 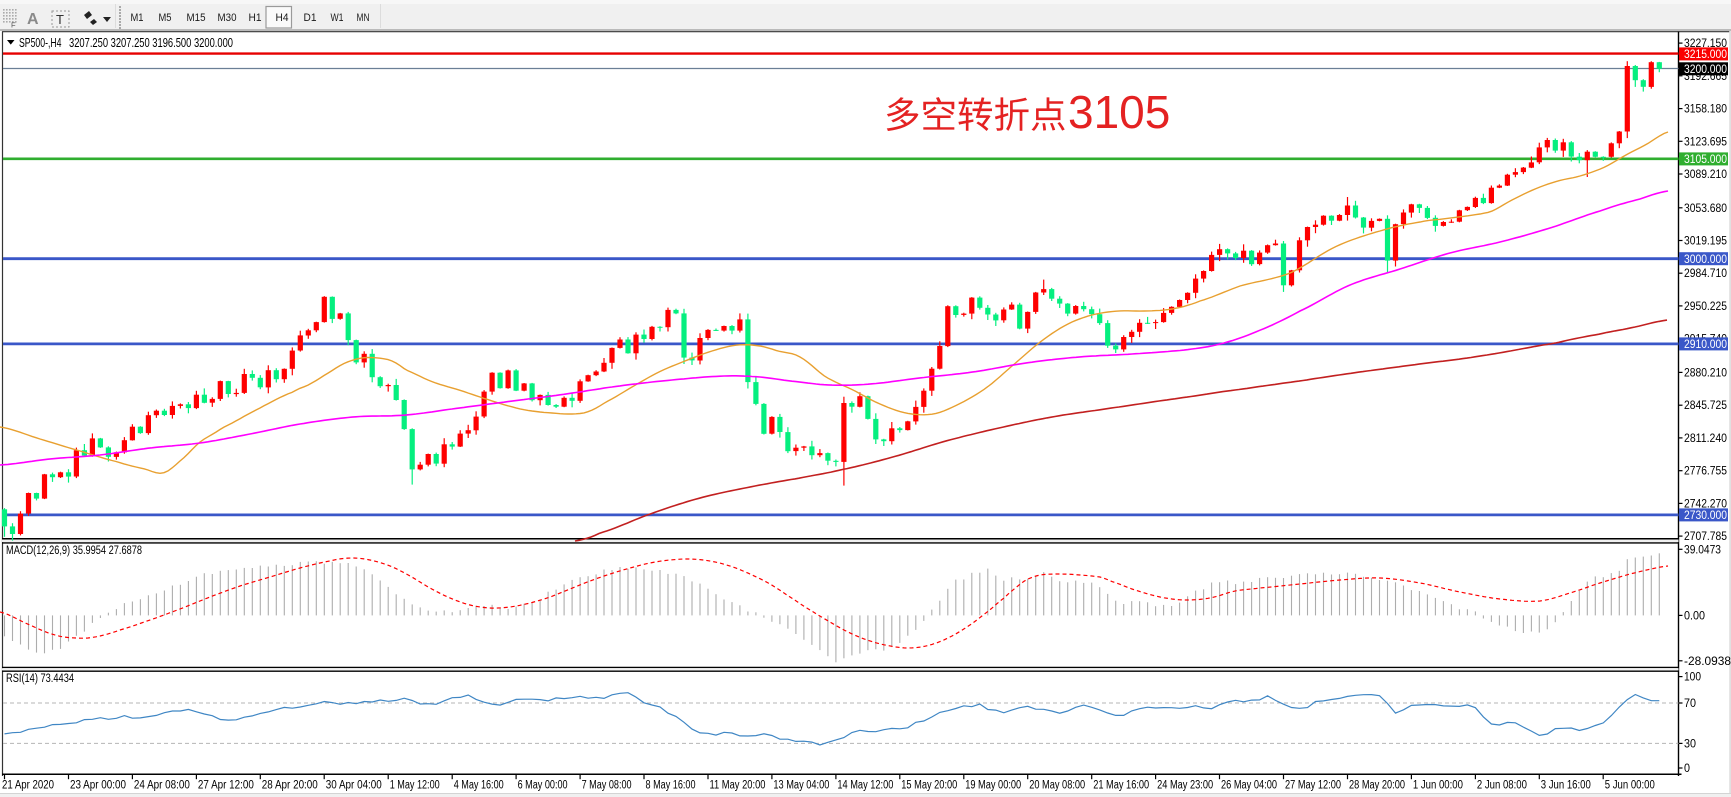 I want to click on svg-text: 30 Apr 04:00, so click(x=354, y=786).